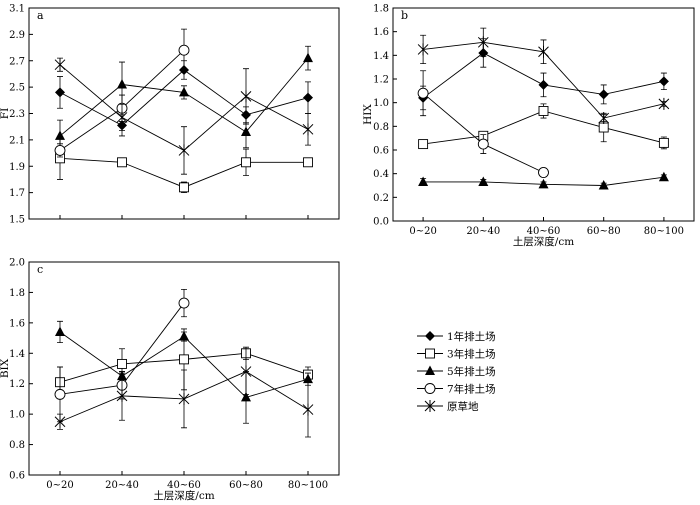  Describe the element at coordinates (381, 9) in the screenshot. I see `y-tick-label: 1.8` at that location.